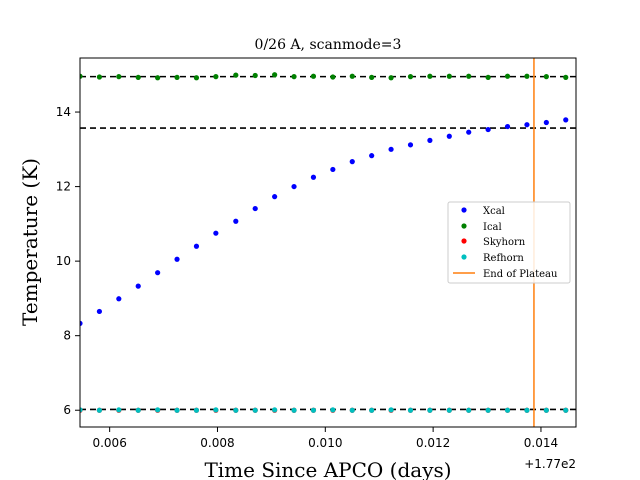  What do you see at coordinates (67, 410) in the screenshot?
I see `y-tick-label: 6` at bounding box center [67, 410].